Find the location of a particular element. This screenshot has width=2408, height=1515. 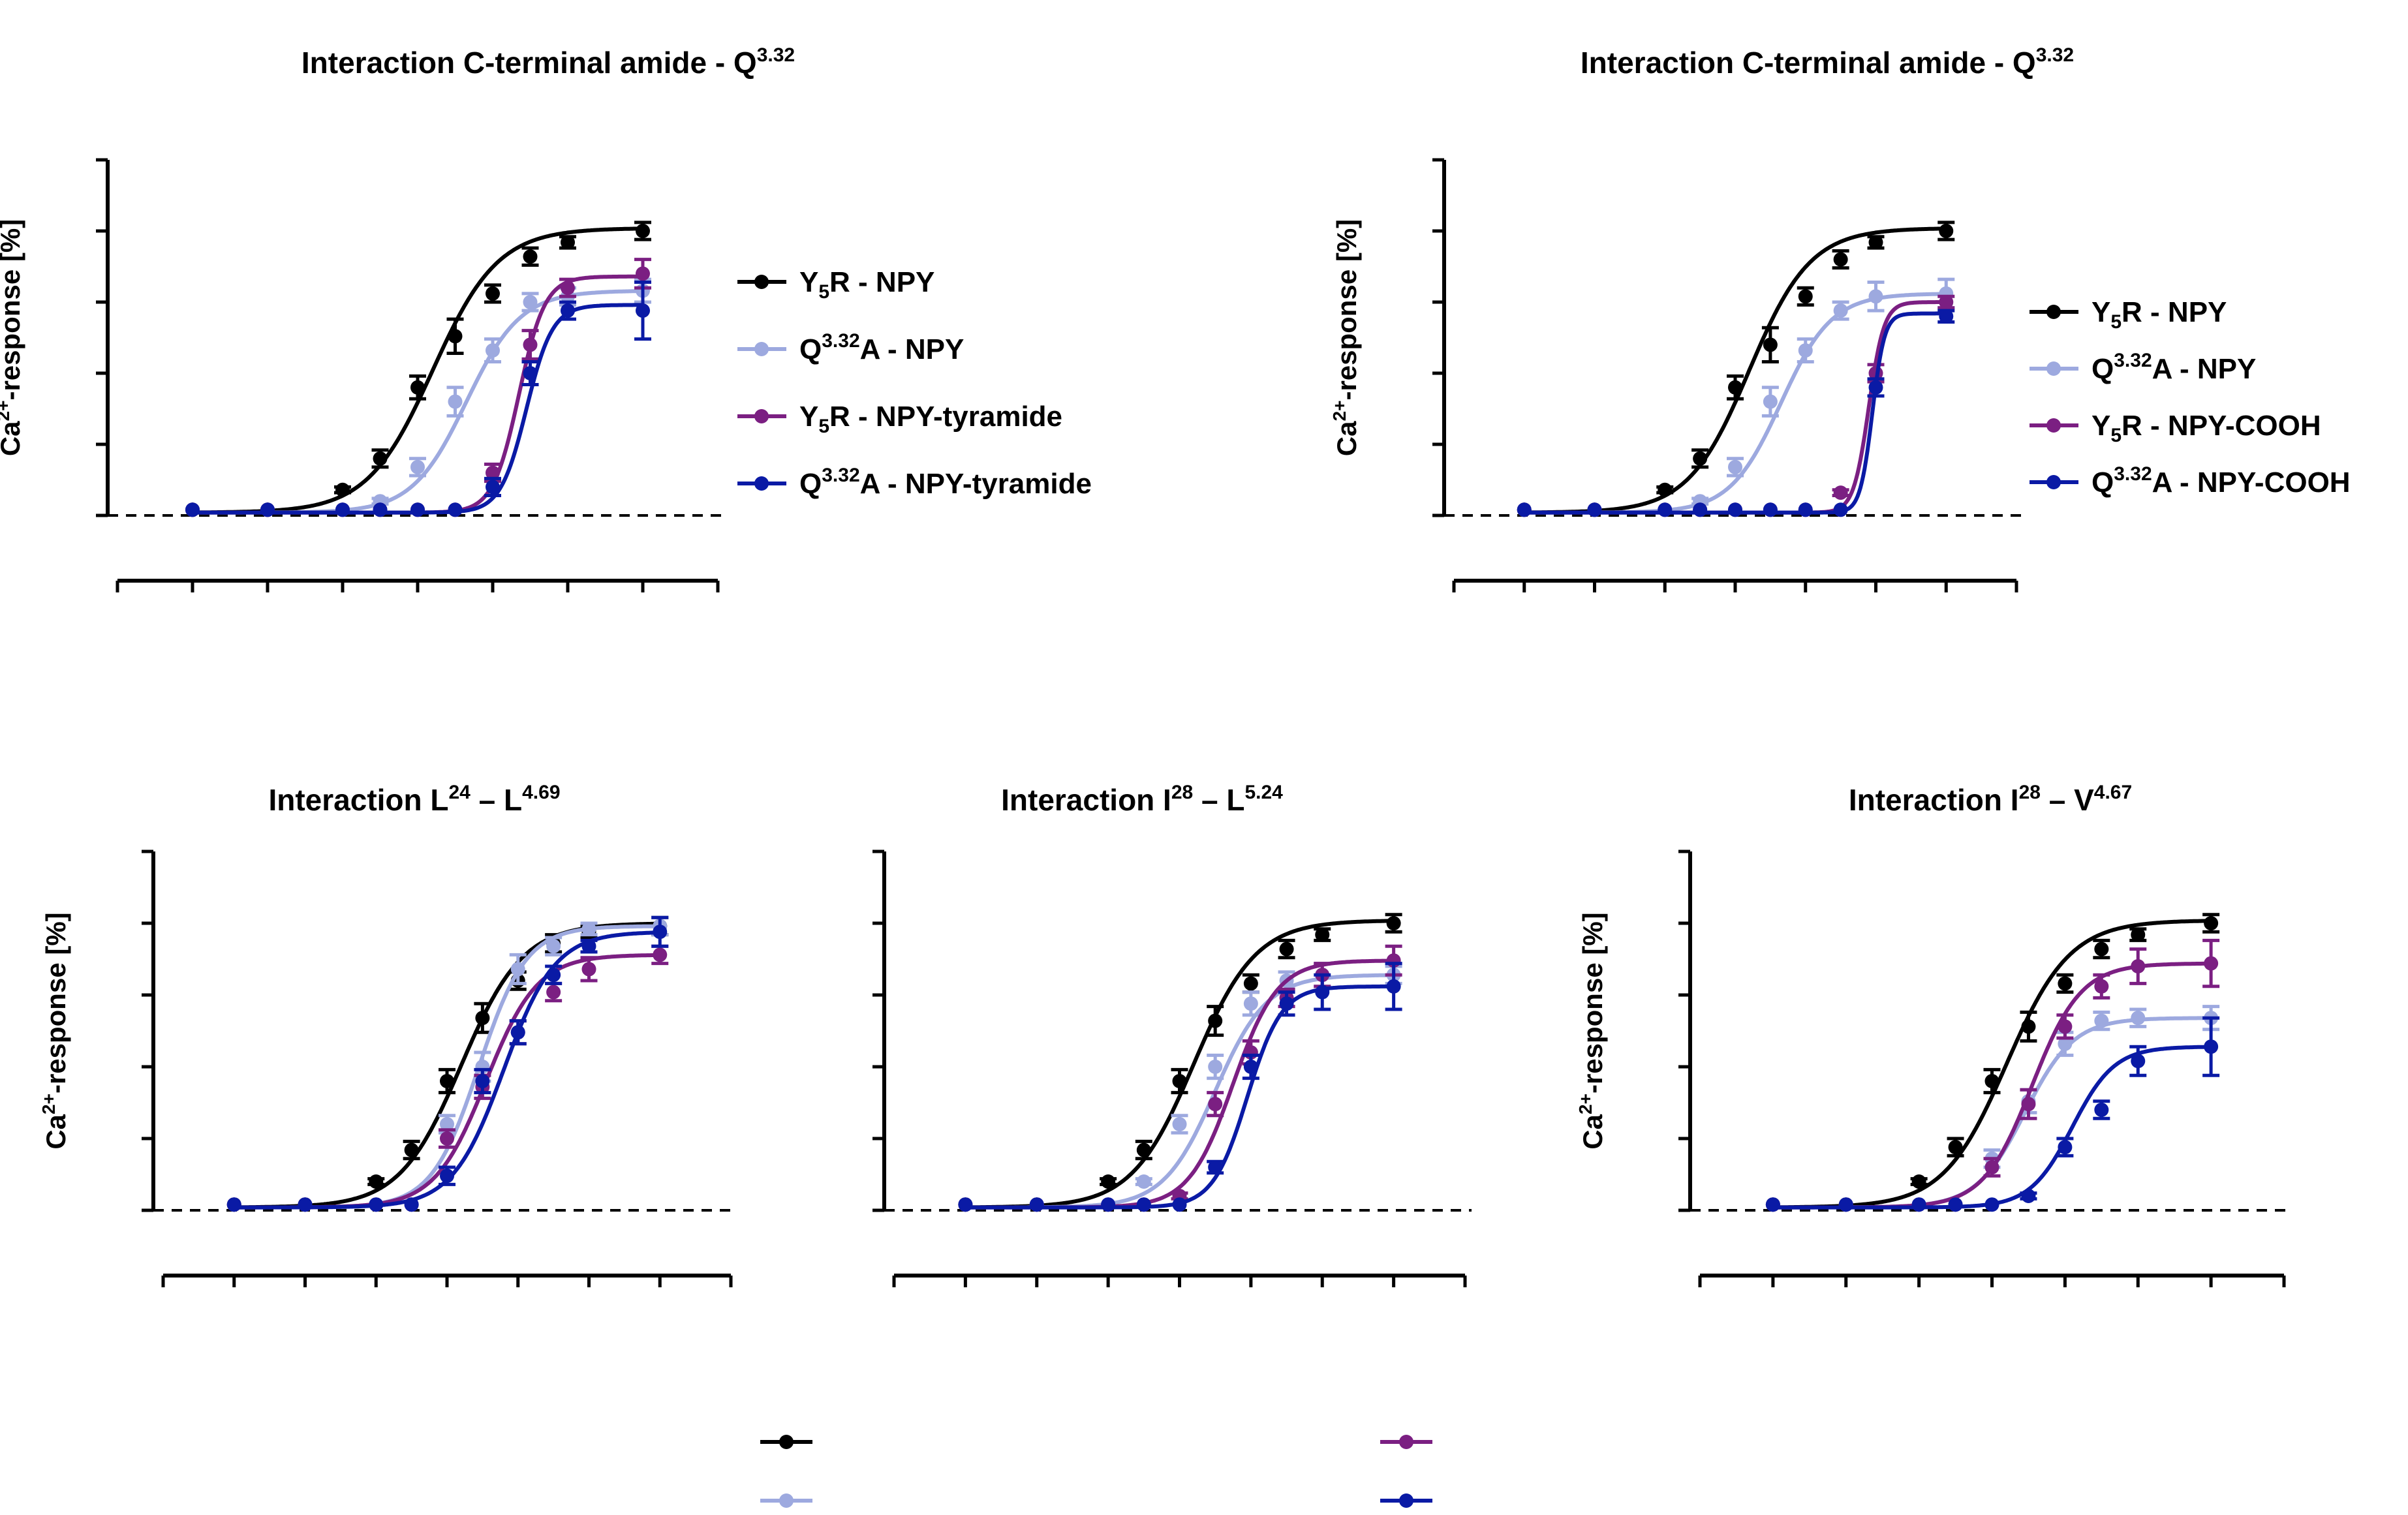

legend-label: Y5R - NPY-COOH is located at coordinates (2206, 428).